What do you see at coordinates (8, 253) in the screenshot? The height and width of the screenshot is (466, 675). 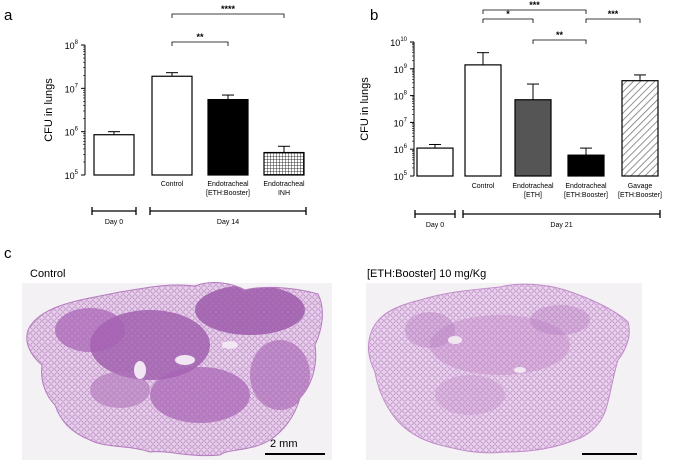 I see `panel-letter-c: c` at bounding box center [8, 253].